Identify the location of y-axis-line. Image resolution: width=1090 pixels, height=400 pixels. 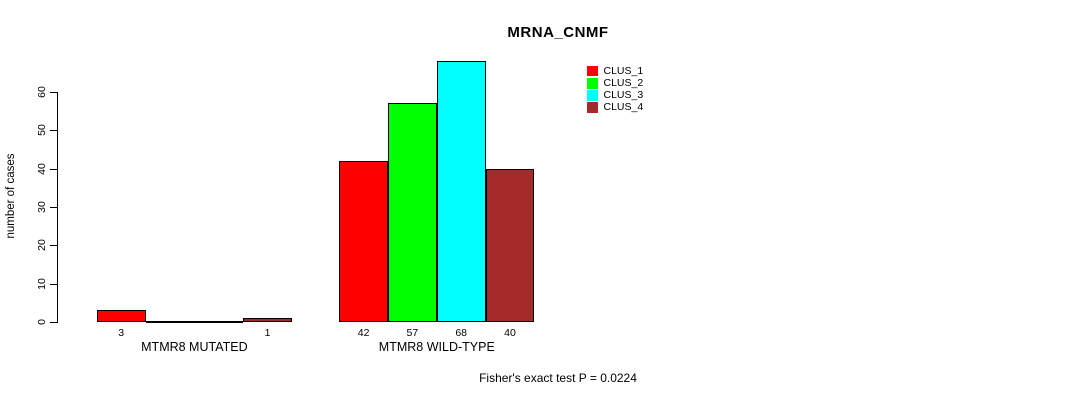
(57, 207).